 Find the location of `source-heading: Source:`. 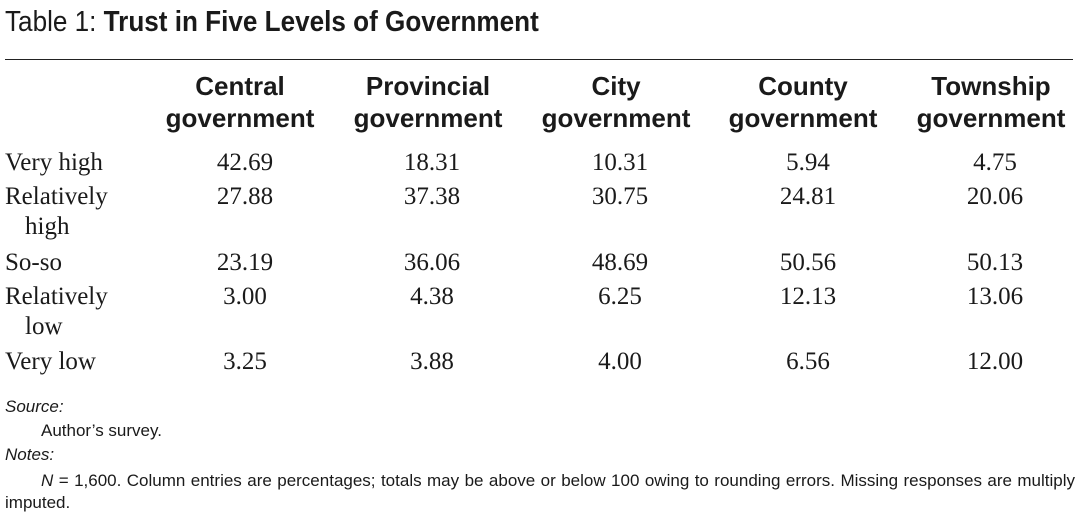

source-heading: Source: is located at coordinates (34, 406).